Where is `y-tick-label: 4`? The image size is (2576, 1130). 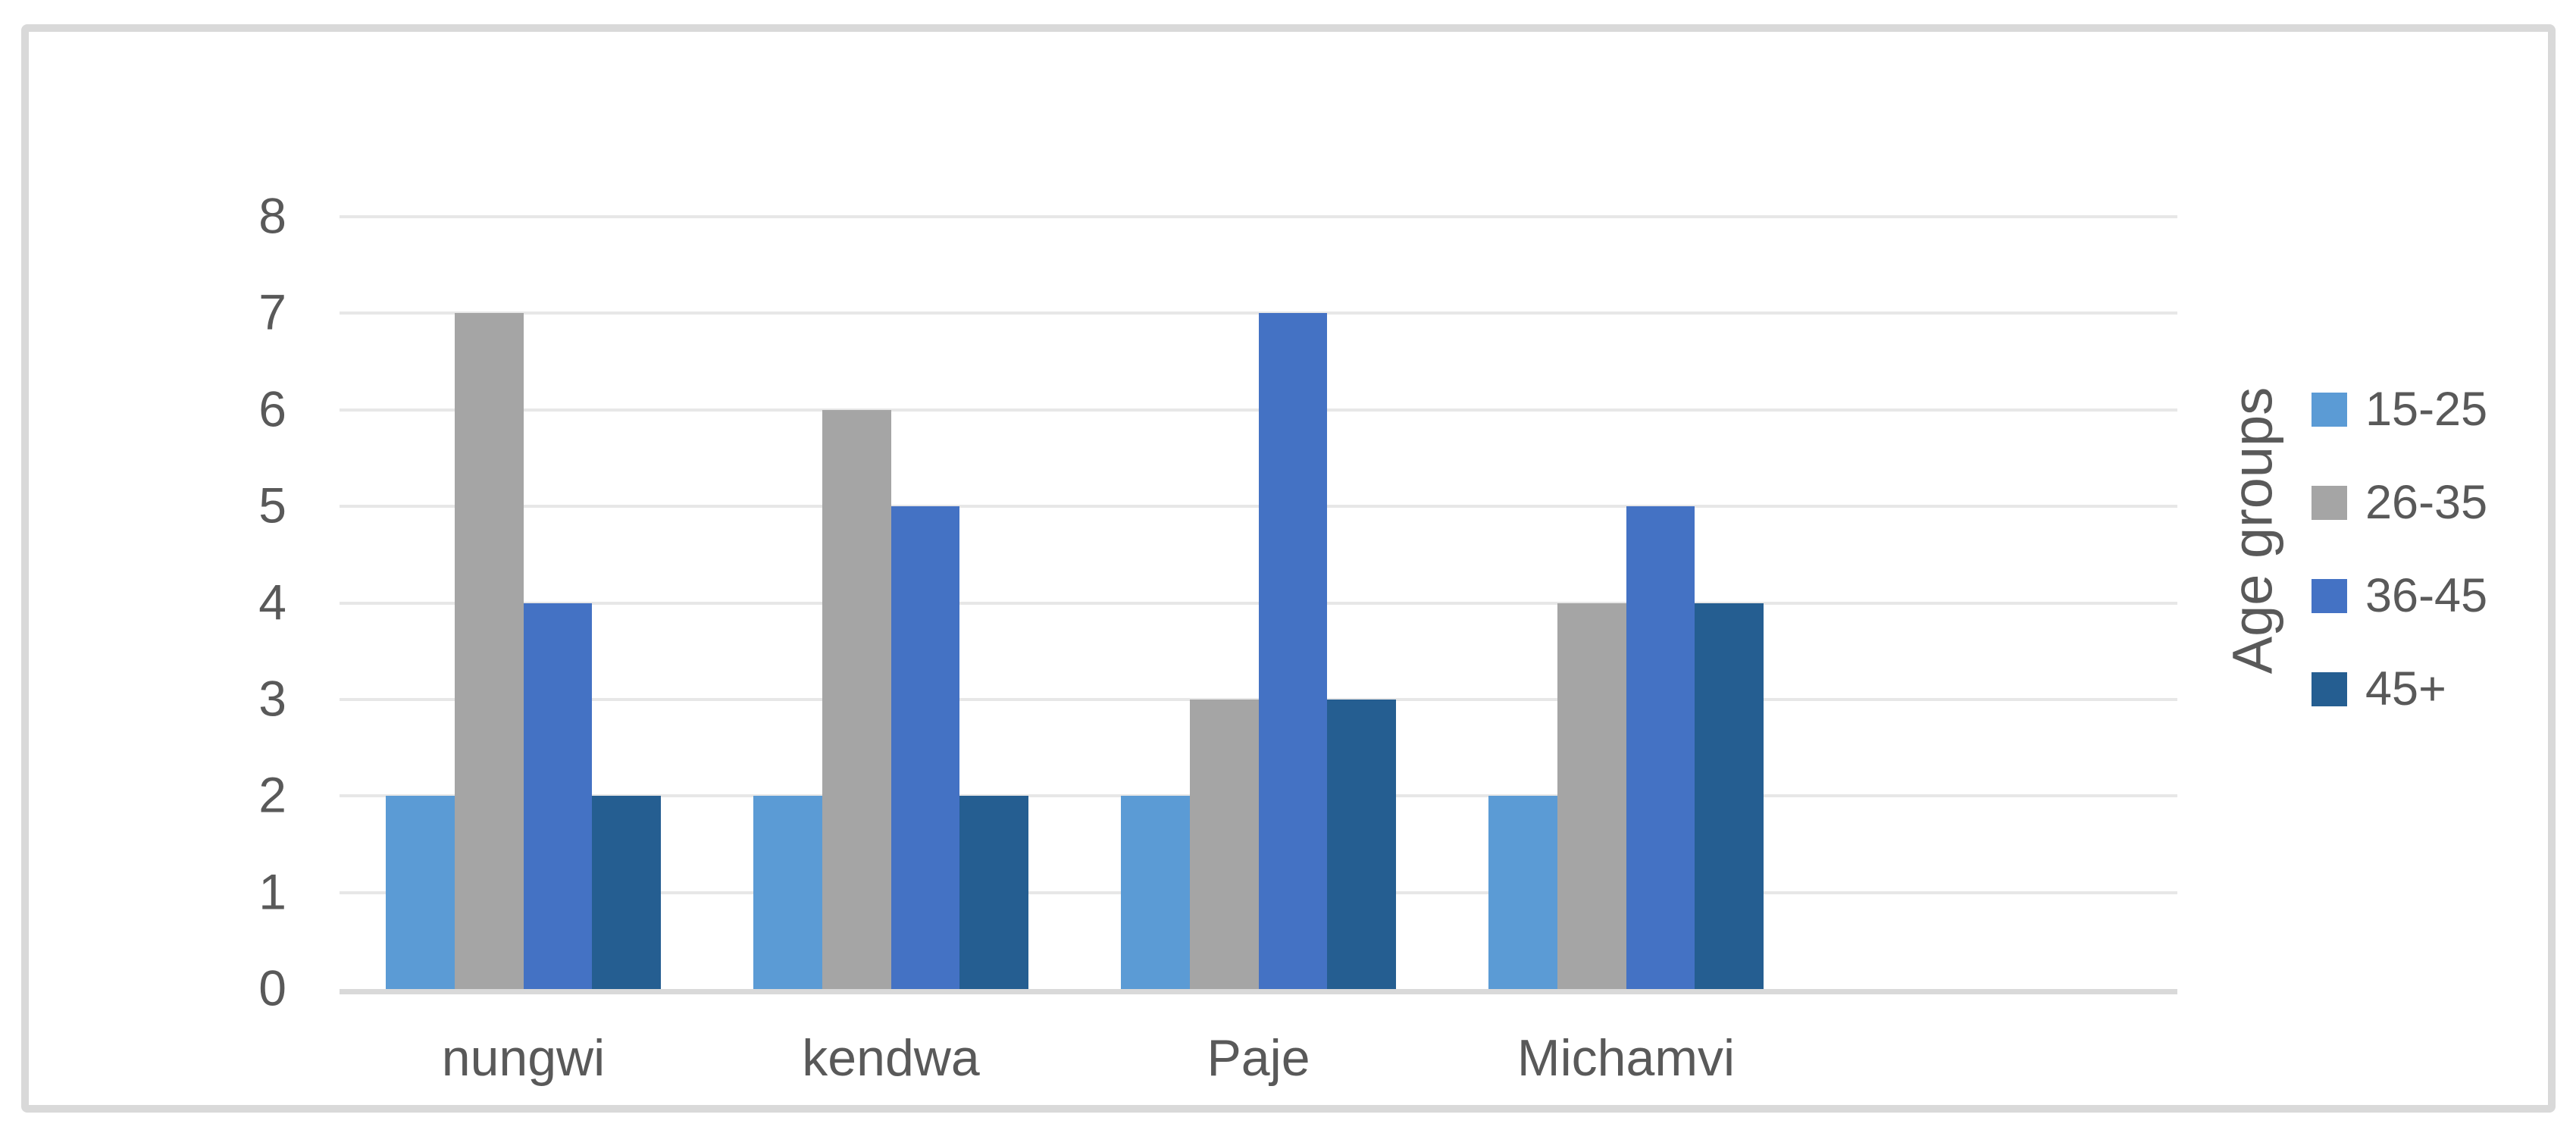
y-tick-label: 4 is located at coordinates (272, 603).